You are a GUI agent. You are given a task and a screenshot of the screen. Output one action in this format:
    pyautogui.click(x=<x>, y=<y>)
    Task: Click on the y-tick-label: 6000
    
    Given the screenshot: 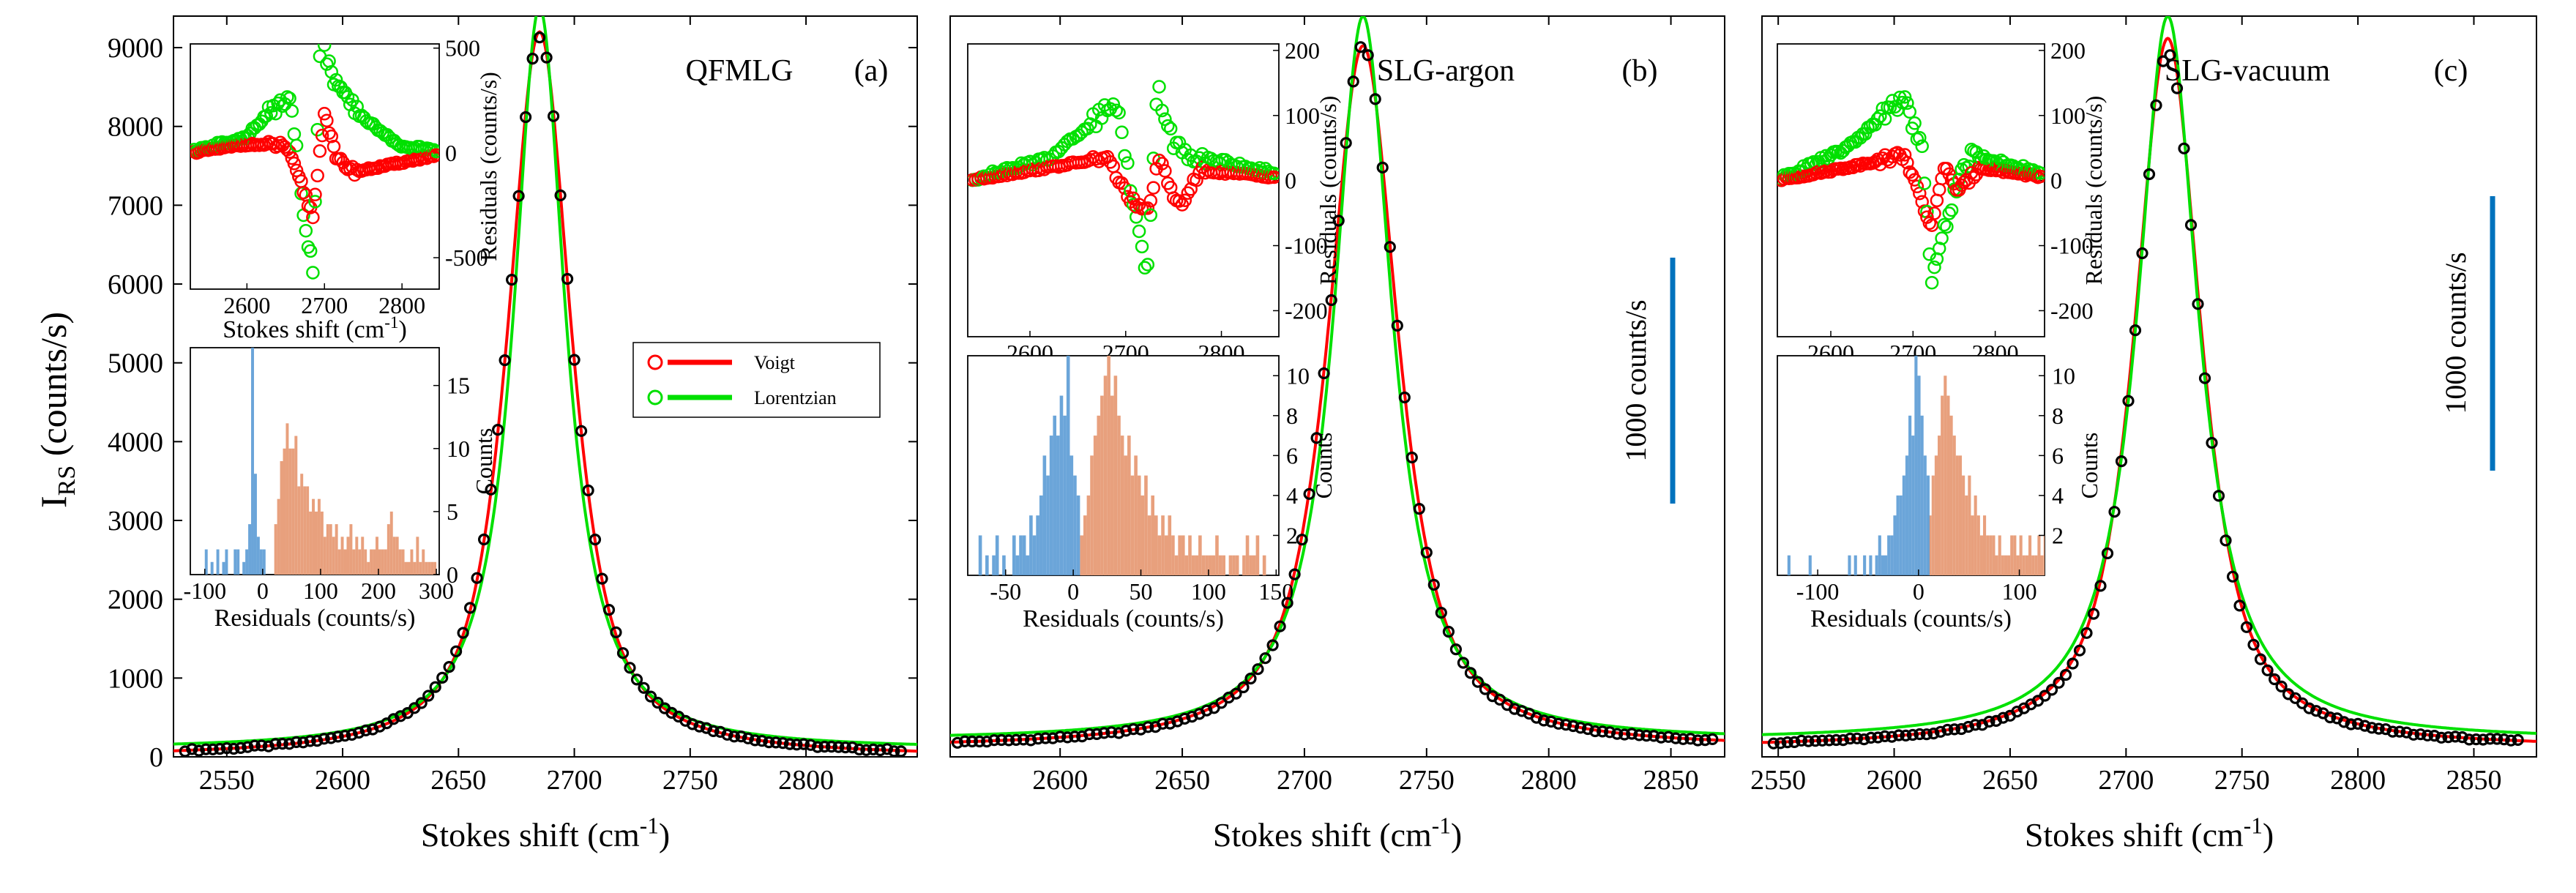 What is the action you would take?
    pyautogui.click(x=135, y=284)
    